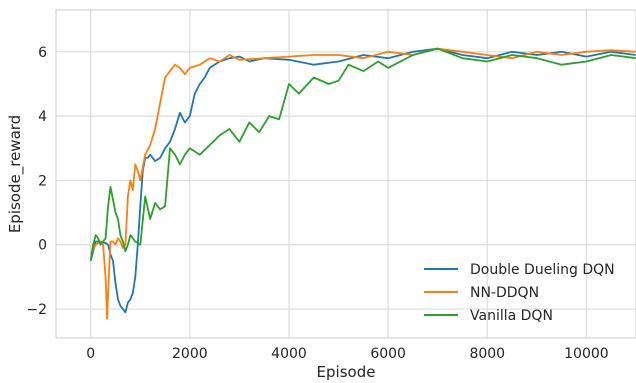 The width and height of the screenshot is (636, 383). Describe the element at coordinates (346, 372) in the screenshot. I see `x-axis-label: Episode` at that location.